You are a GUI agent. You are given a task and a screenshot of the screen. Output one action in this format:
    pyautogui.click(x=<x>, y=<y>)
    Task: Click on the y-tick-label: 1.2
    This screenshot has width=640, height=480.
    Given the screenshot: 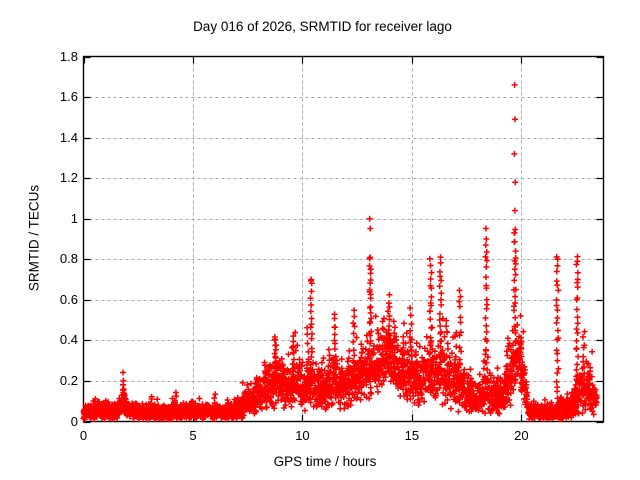 What is the action you would take?
    pyautogui.click(x=68, y=178)
    